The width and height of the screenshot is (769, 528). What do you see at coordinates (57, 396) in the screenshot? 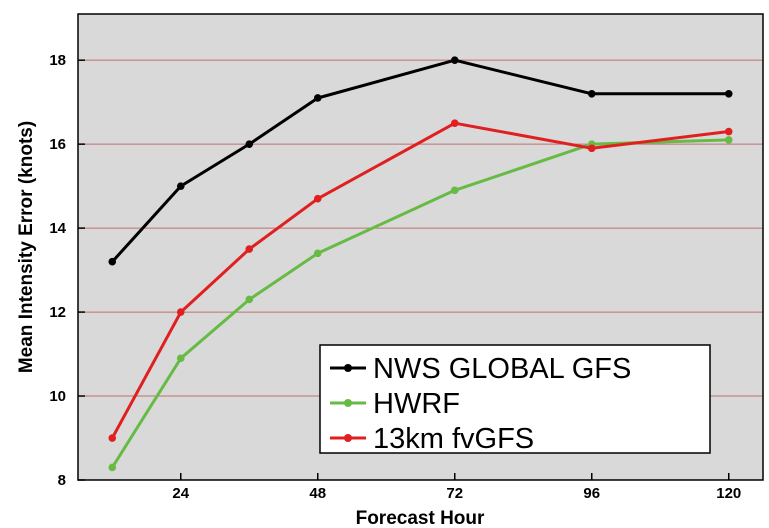
I see `y-tick-label: 10` at bounding box center [57, 396].